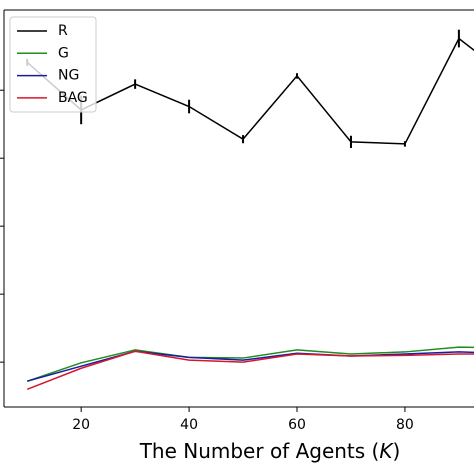  I want to click on x-tick-label: 60, so click(297, 425).